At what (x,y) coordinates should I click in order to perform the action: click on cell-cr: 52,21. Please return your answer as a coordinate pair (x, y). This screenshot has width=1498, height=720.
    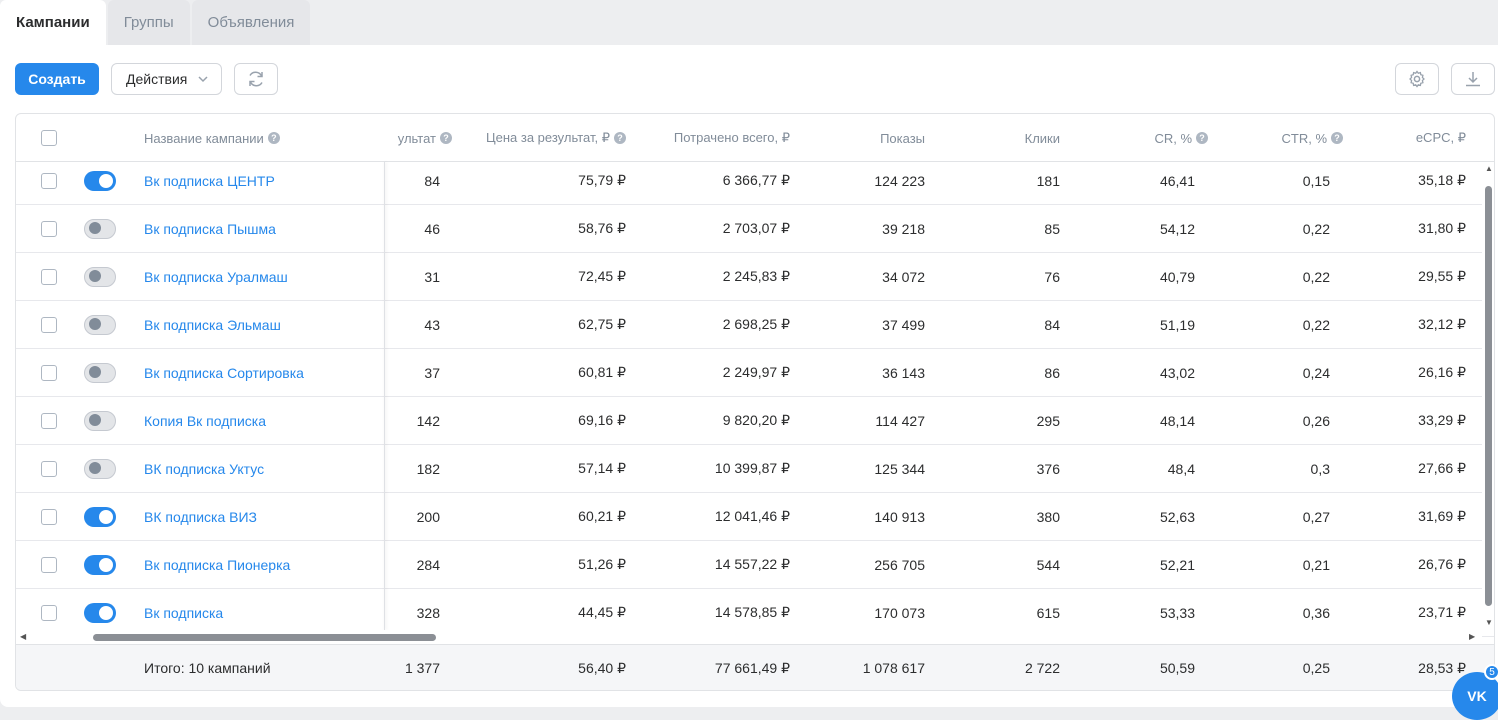
    Looking at the image, I should click on (1177, 564).